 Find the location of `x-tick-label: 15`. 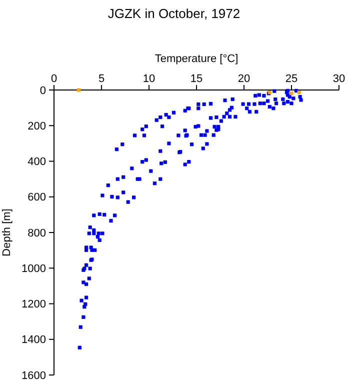

x-tick-label: 15 is located at coordinates (196, 79).